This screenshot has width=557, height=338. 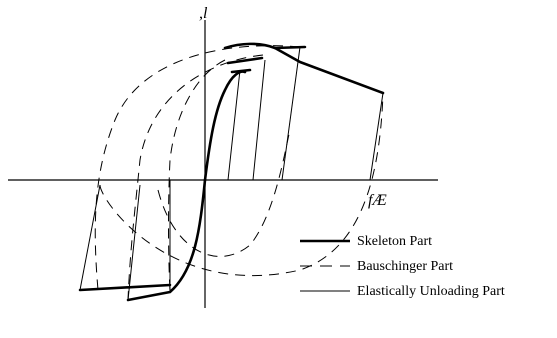 I want to click on y-axis-label: ,l, so click(x=203, y=13).